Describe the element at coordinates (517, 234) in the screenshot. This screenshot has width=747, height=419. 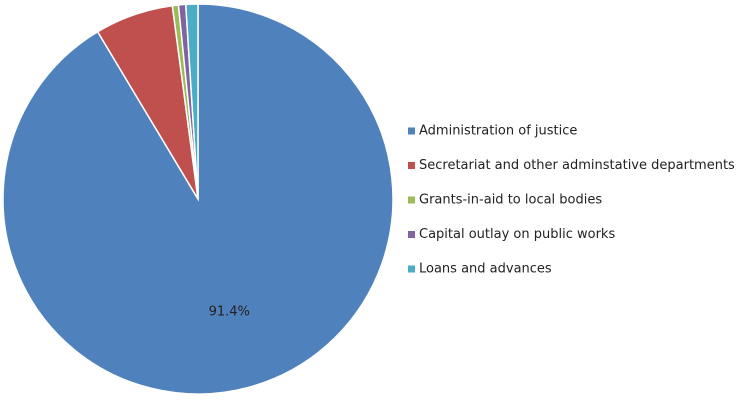
I see `legend-label: Capital outlay on public works` at that location.